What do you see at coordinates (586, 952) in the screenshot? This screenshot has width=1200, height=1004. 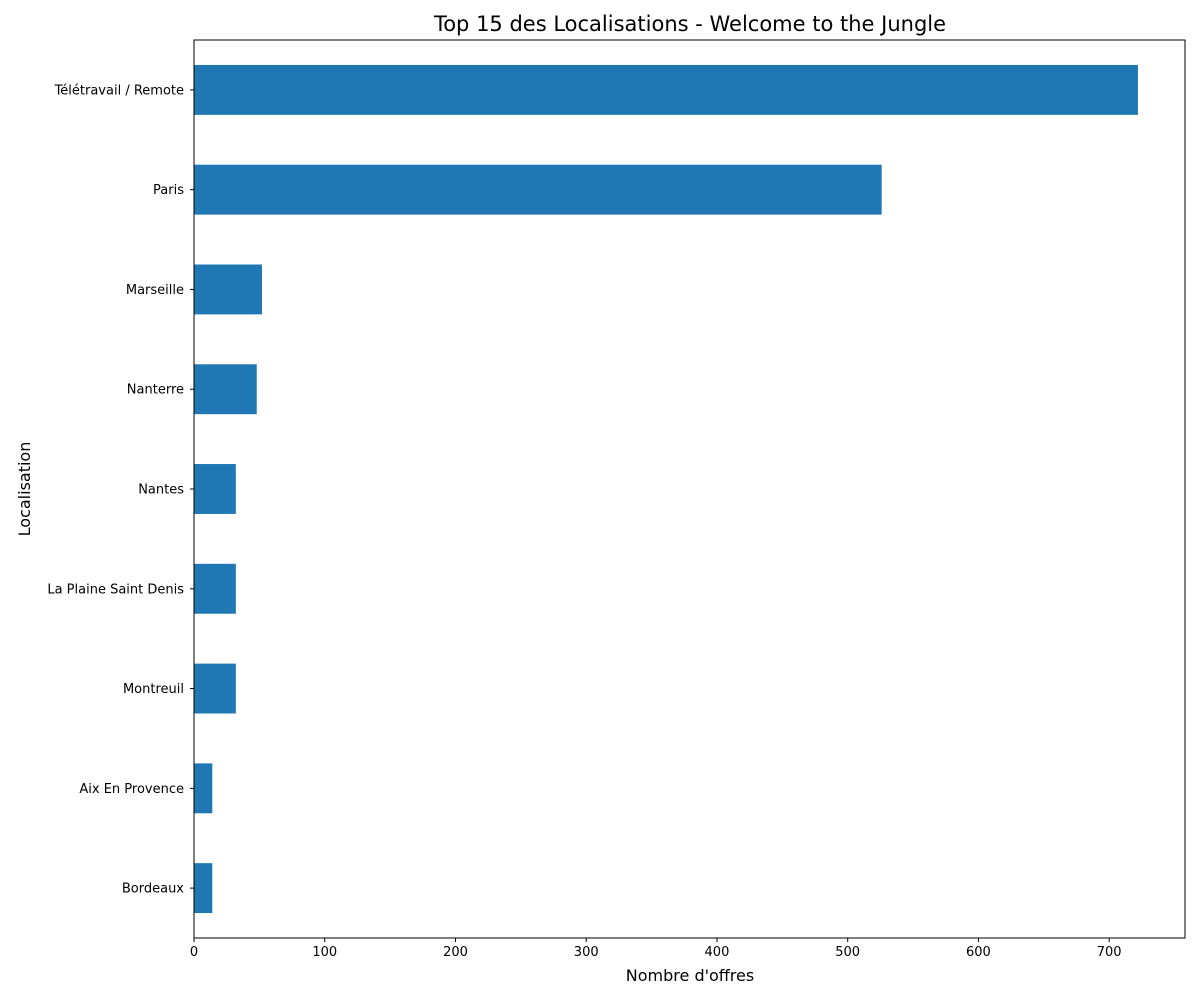 I see `x-tick-label-3: 300` at bounding box center [586, 952].